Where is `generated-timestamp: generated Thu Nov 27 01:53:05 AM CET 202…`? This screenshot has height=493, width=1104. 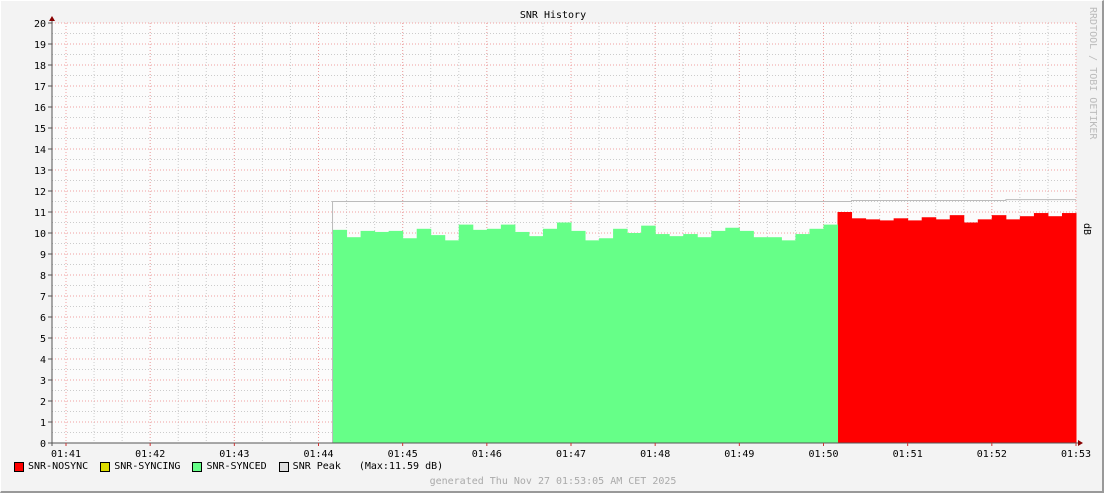 generated-timestamp: generated Thu Nov 27 01:53:05 AM CET 202… is located at coordinates (553, 481).